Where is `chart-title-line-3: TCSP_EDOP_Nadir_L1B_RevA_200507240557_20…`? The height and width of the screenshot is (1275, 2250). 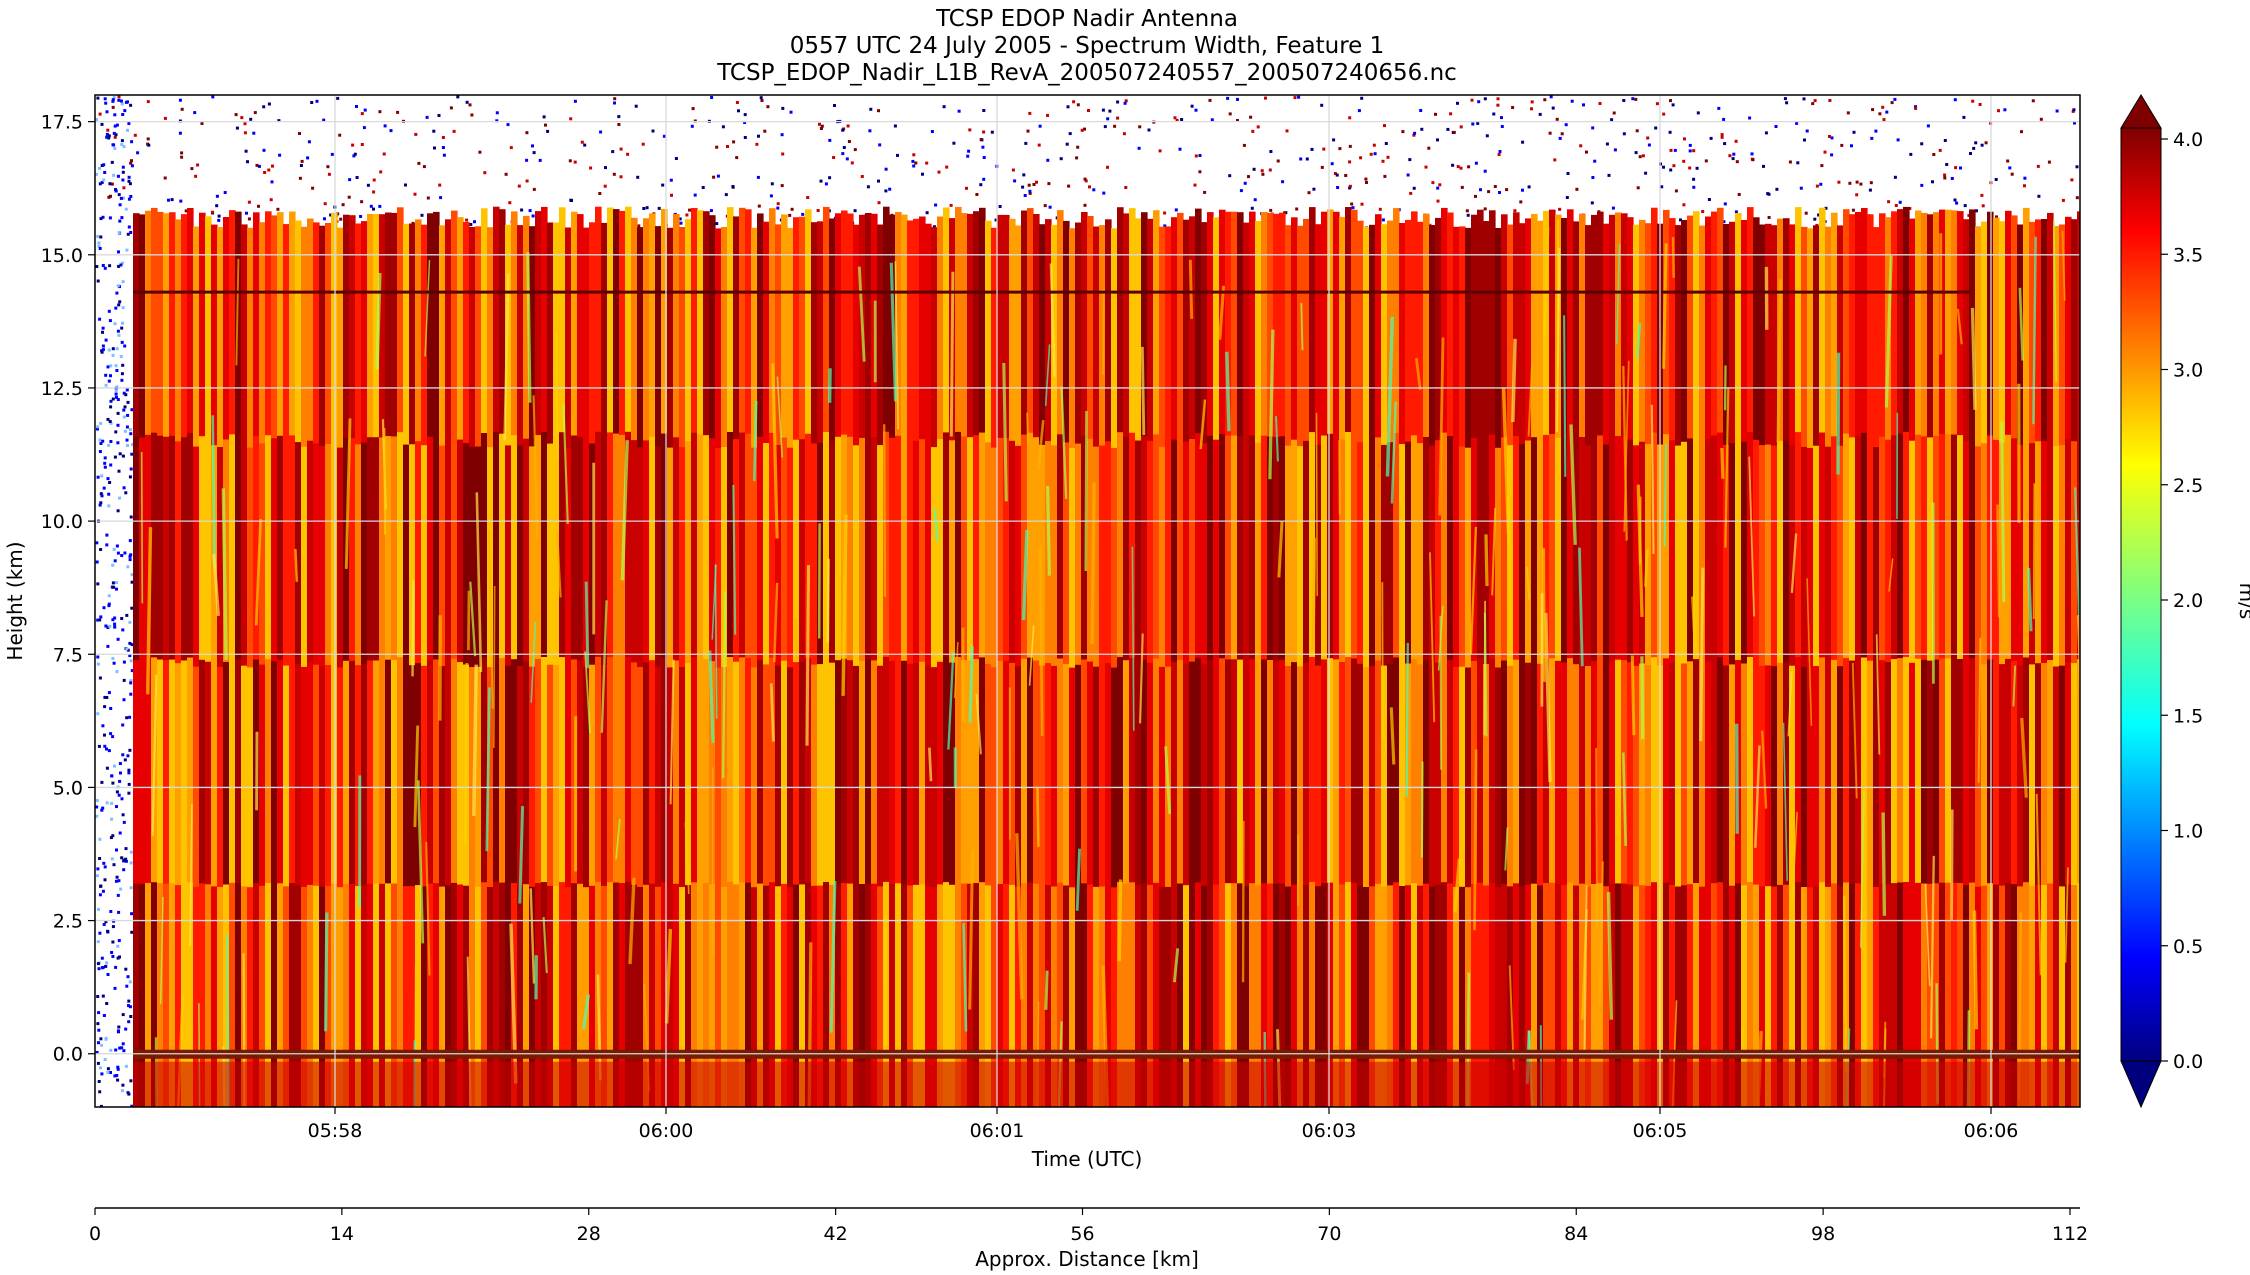 chart-title-line-3: TCSP_EDOP_Nadir_L1B_RevA_200507240557_20… is located at coordinates (1086, 73).